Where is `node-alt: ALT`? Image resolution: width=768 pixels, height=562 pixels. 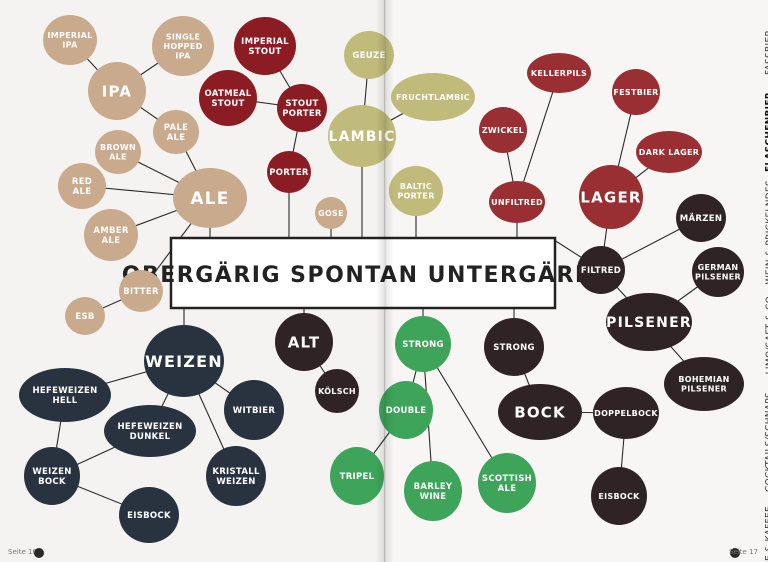
node-alt: ALT is located at coordinates (304, 342).